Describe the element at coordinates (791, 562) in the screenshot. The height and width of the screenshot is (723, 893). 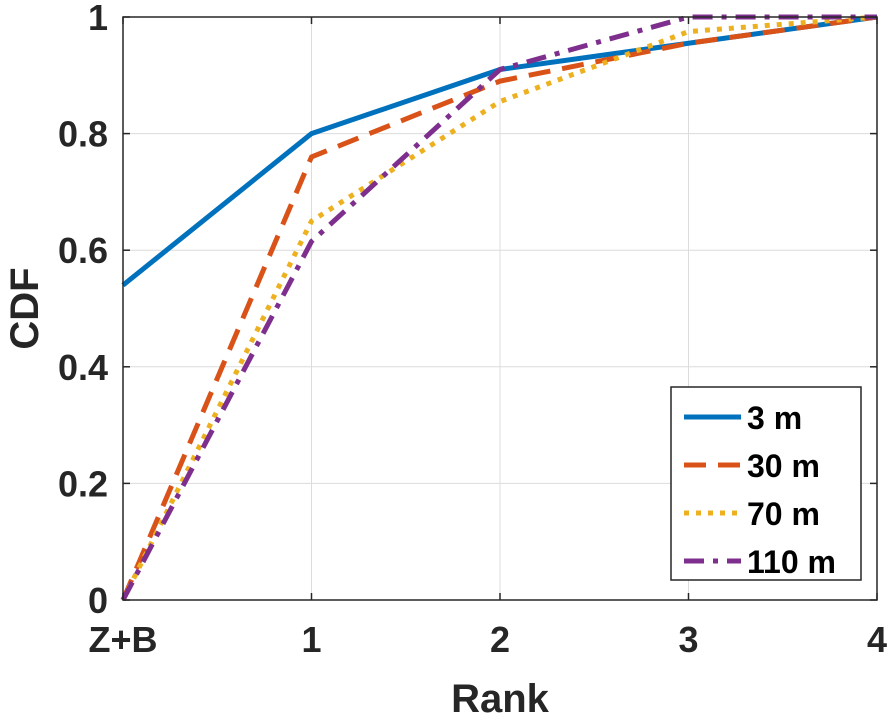
I see `legend-label: 110 m` at that location.